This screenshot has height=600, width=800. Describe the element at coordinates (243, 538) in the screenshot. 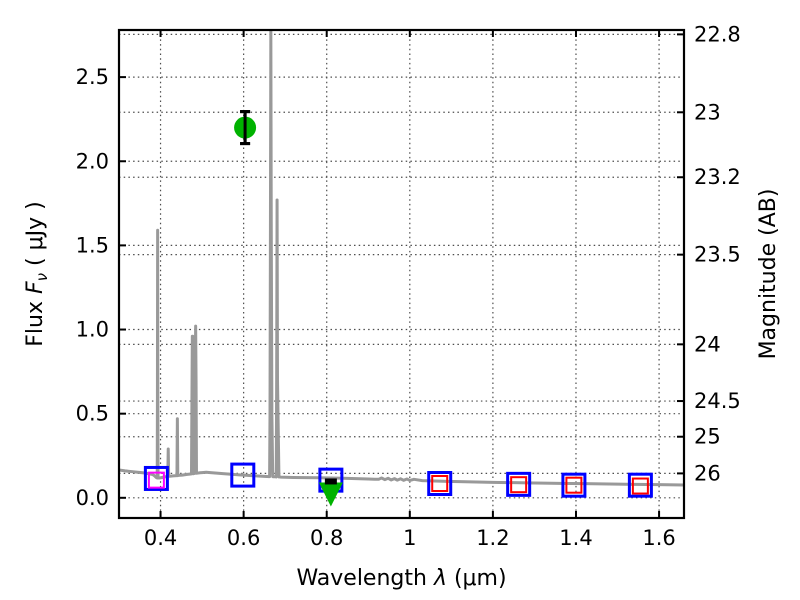

I see `x-tick-label: 0.6` at that location.